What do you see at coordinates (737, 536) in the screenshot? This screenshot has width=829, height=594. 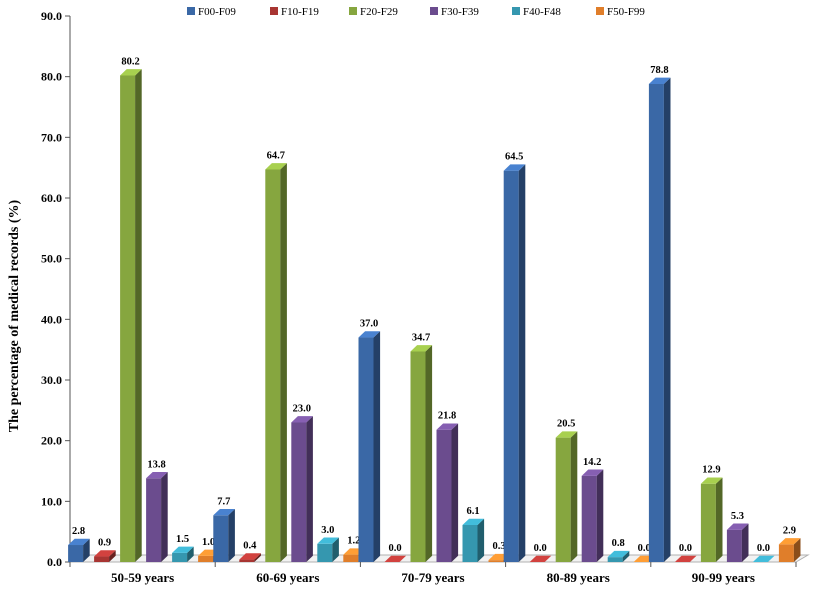 I see `bar-F30-F39-90-99-years: 5.3` at bounding box center [737, 536].